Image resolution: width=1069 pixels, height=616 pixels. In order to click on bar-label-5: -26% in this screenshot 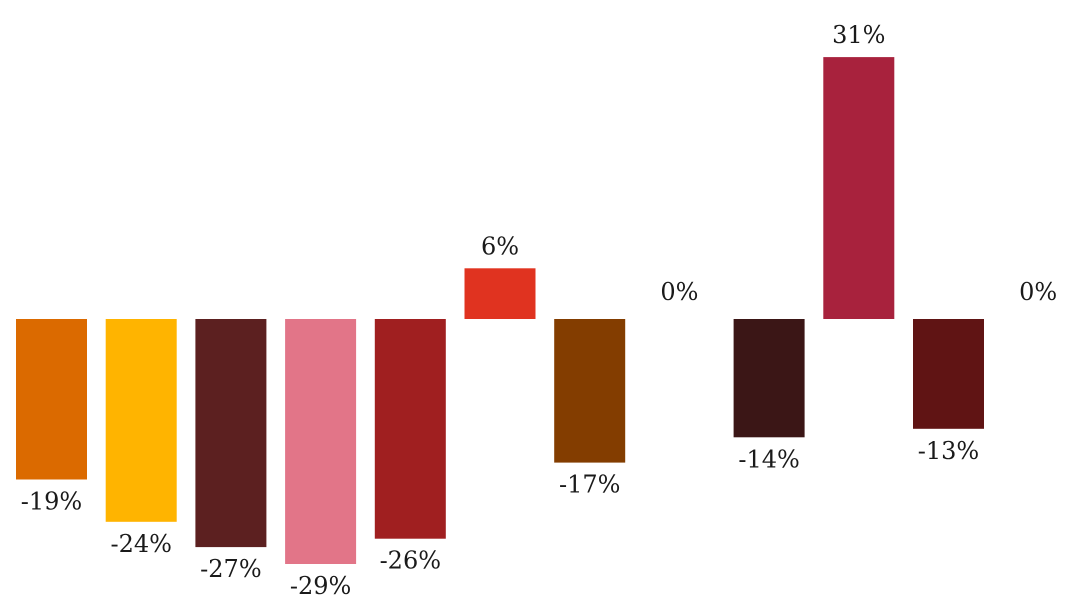, I will do `click(410, 561)`.